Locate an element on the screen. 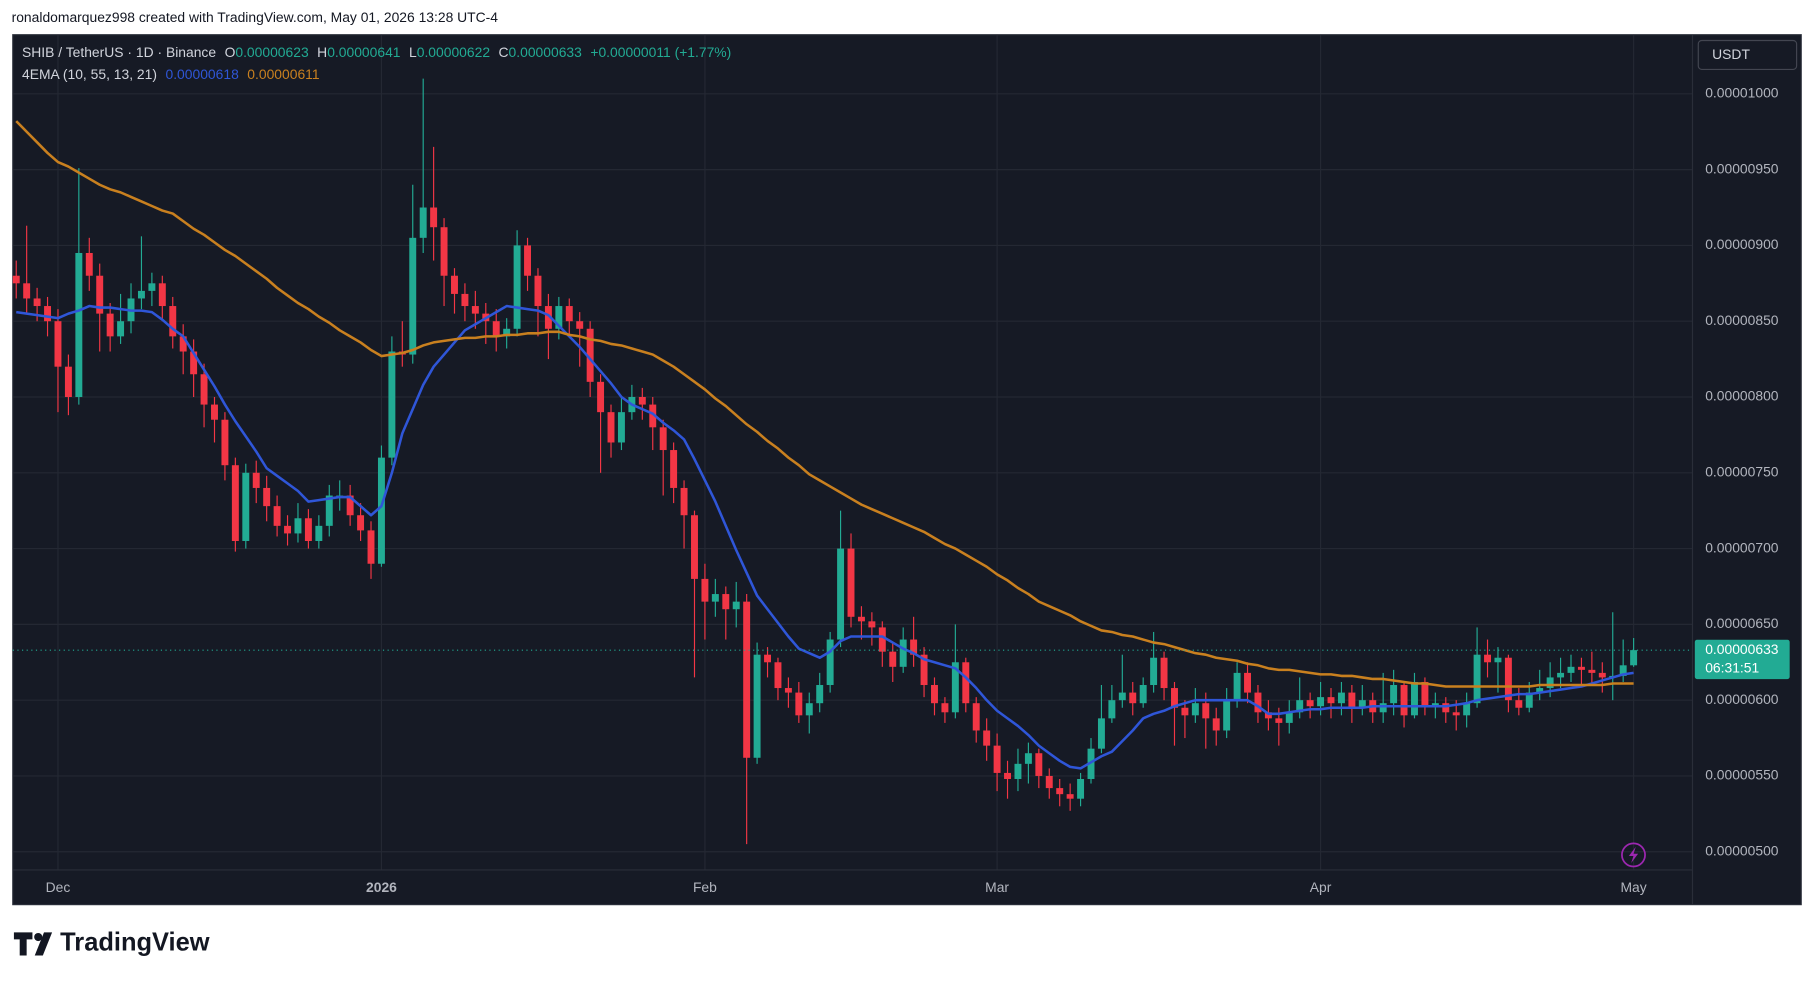 The height and width of the screenshot is (981, 1814). currency: USDT is located at coordinates (1731, 54).